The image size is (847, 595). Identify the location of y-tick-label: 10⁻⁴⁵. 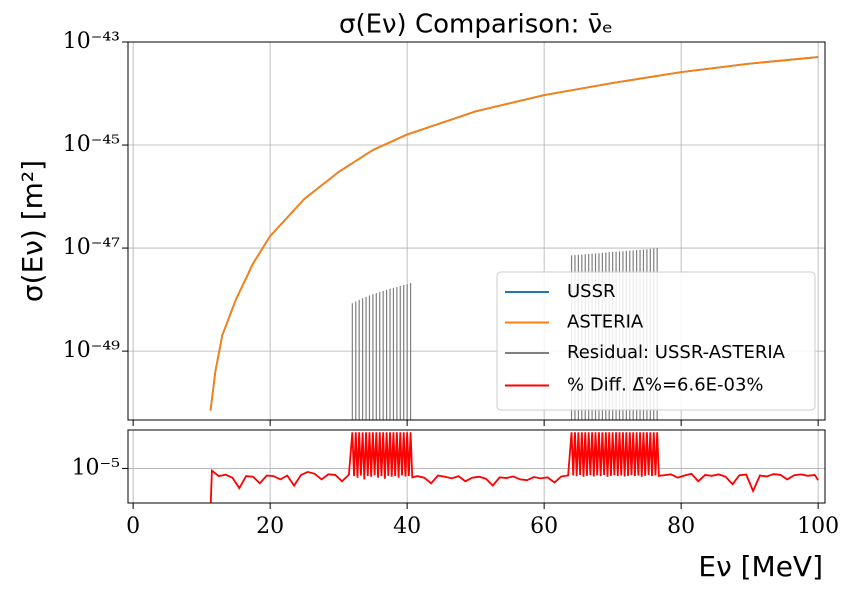
(91, 144).